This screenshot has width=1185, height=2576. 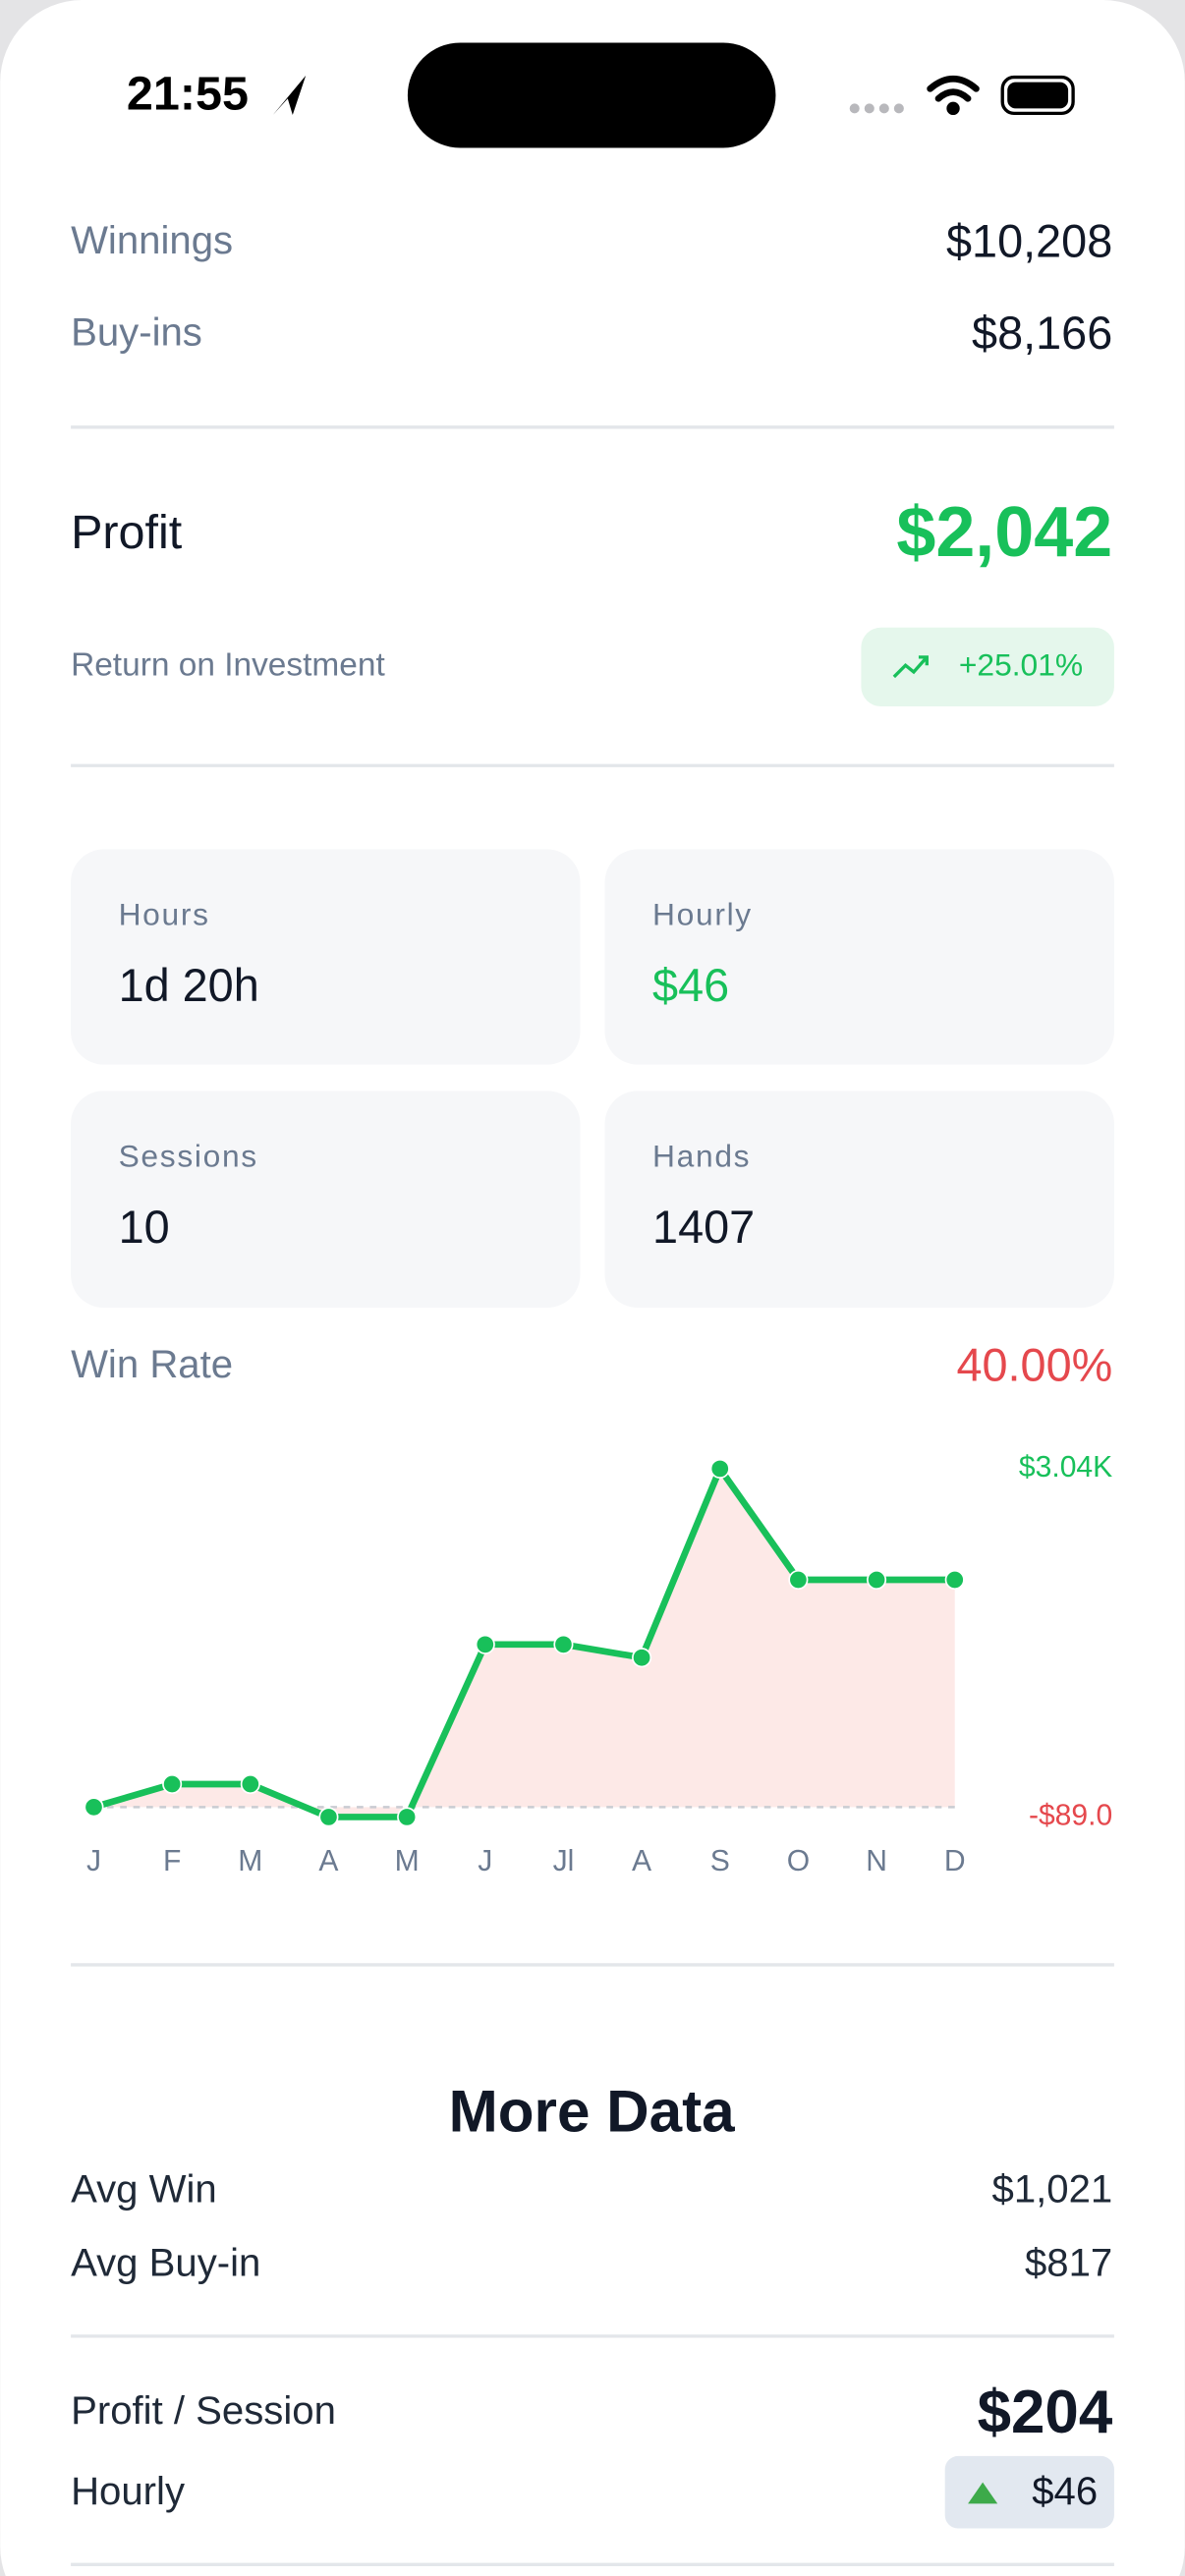 What do you see at coordinates (128, 2491) in the screenshot?
I see `row-label: Hourly` at bounding box center [128, 2491].